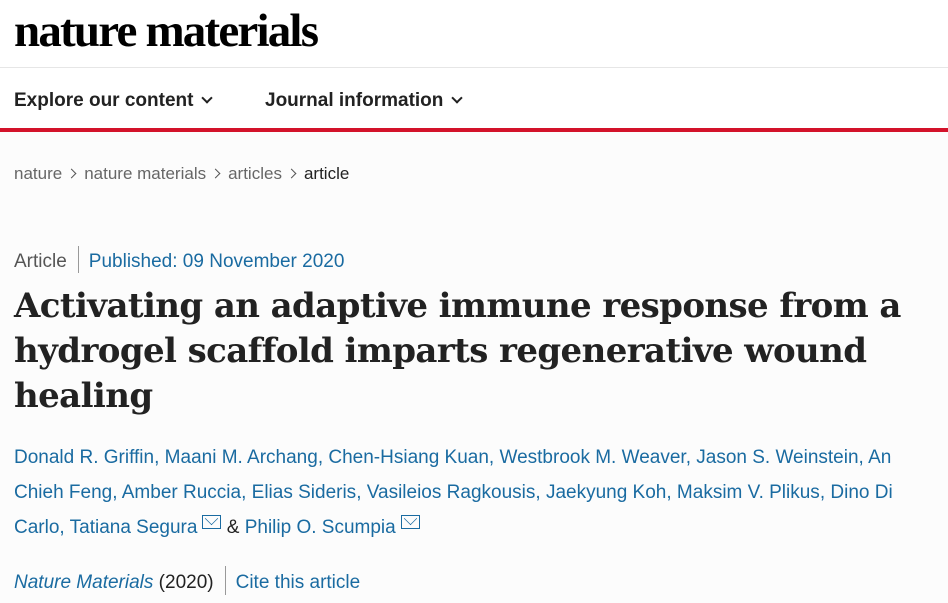 Image resolution: width=948 pixels, height=603 pixels. What do you see at coordinates (298, 582) in the screenshot?
I see `cite-this-article-link: Cite this article` at bounding box center [298, 582].